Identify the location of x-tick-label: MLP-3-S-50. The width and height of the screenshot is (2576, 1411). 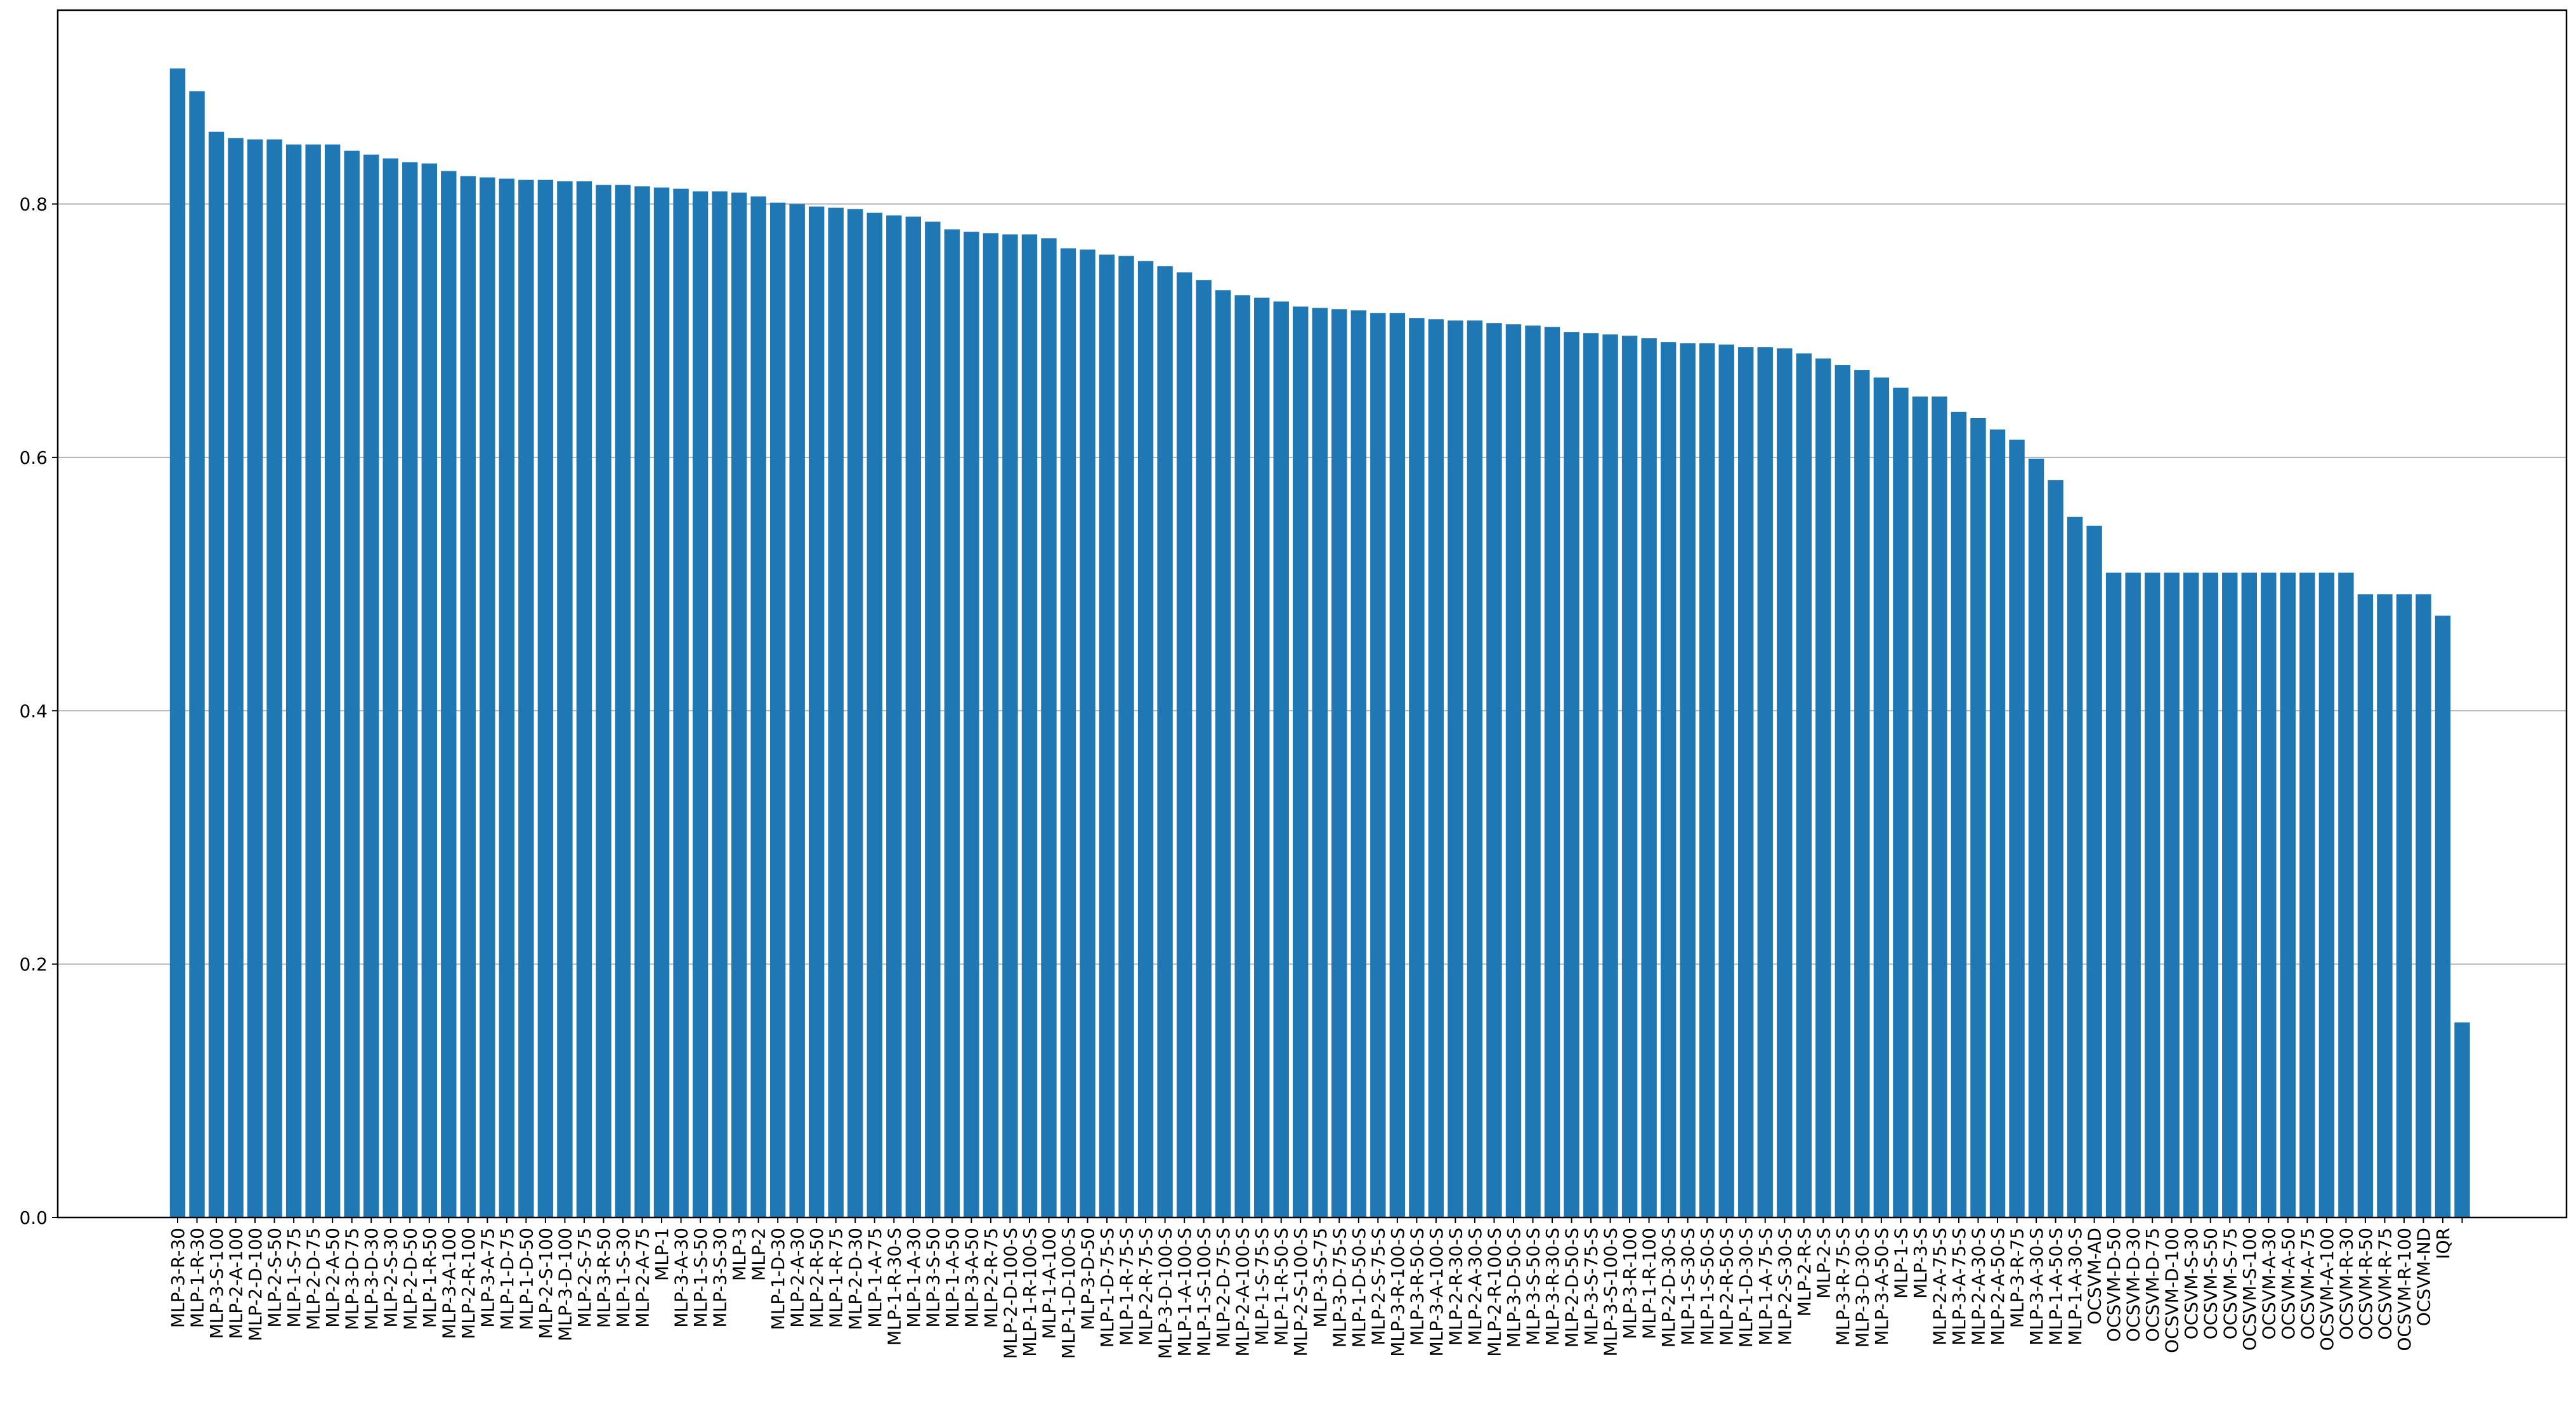
(932, 1278).